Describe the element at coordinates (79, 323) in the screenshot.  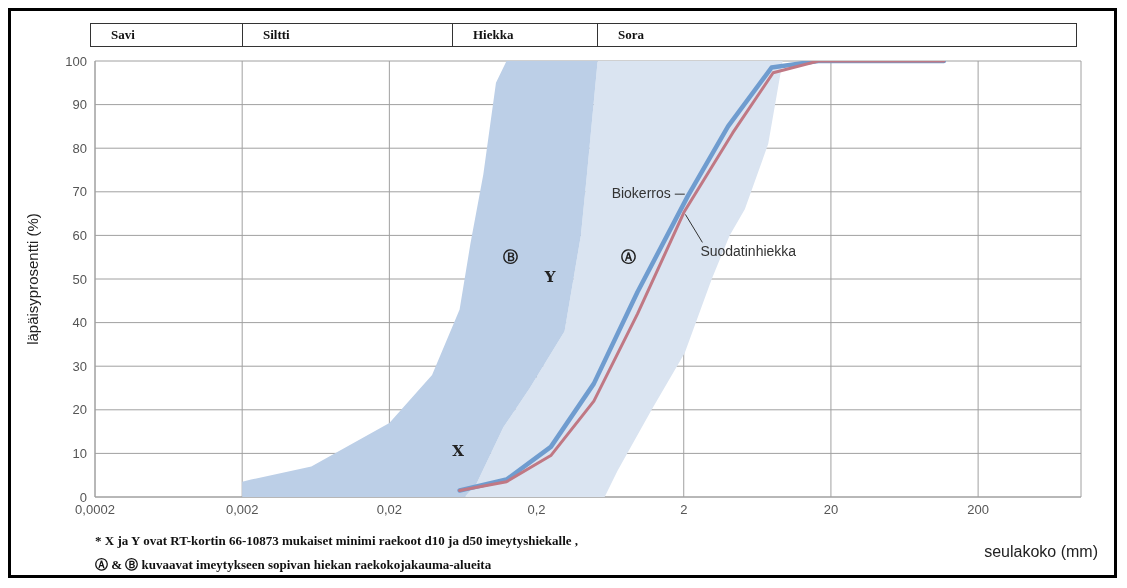
I see `y-tick-label: 40` at that location.